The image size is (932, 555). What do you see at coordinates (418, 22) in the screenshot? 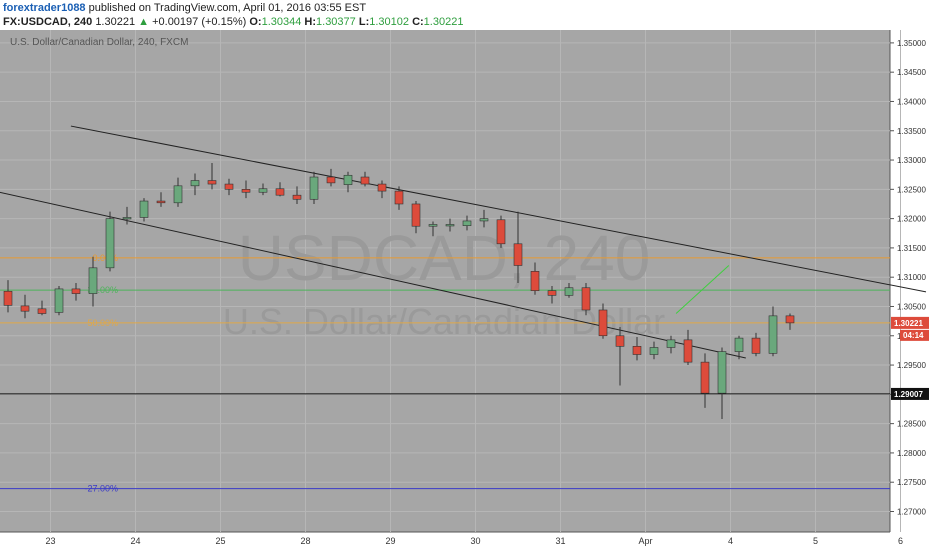
I see `close-label: C:` at bounding box center [418, 22].